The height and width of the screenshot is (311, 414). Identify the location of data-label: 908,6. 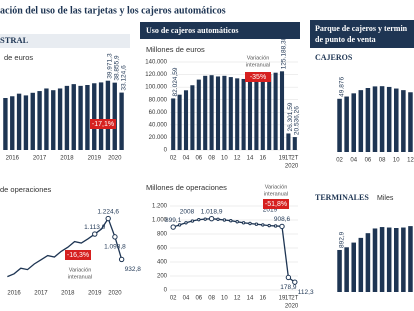
(282, 219).